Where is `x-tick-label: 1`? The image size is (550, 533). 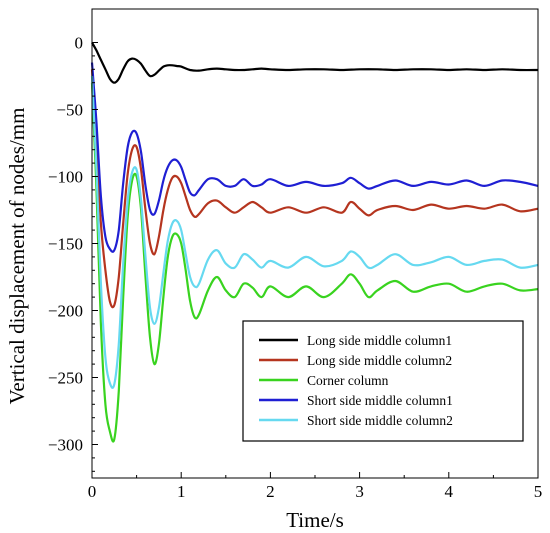
x-tick-label: 1 is located at coordinates (181, 491).